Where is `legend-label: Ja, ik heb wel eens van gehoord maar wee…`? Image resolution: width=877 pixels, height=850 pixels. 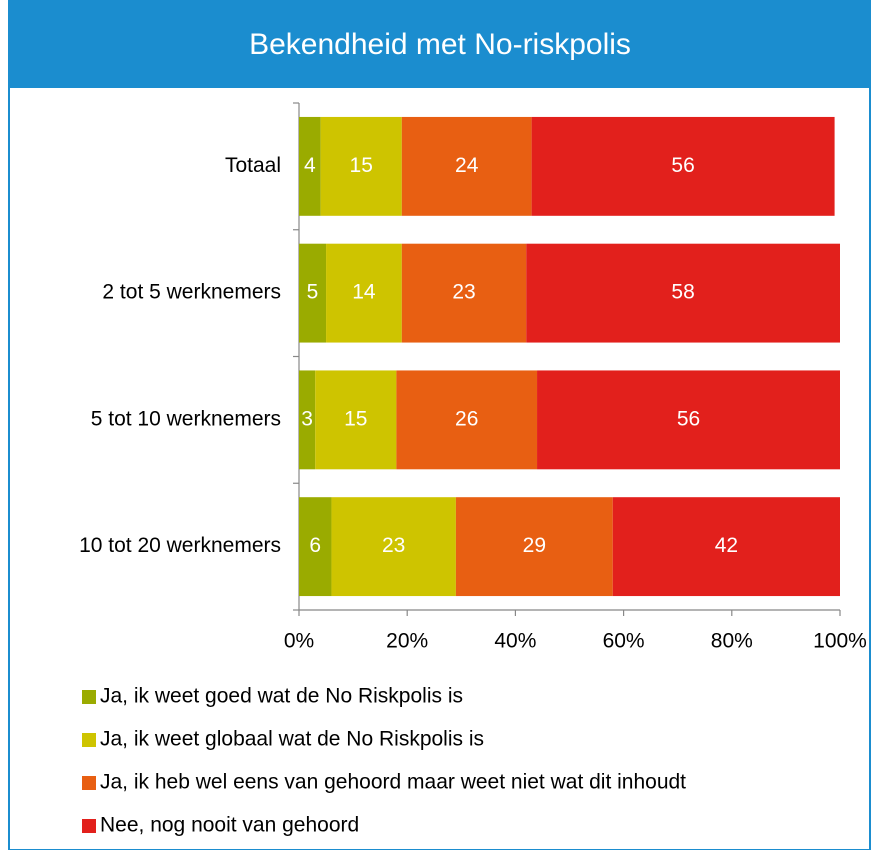
legend-label: Ja, ik heb wel eens van gehoord maar wee… is located at coordinates (393, 782).